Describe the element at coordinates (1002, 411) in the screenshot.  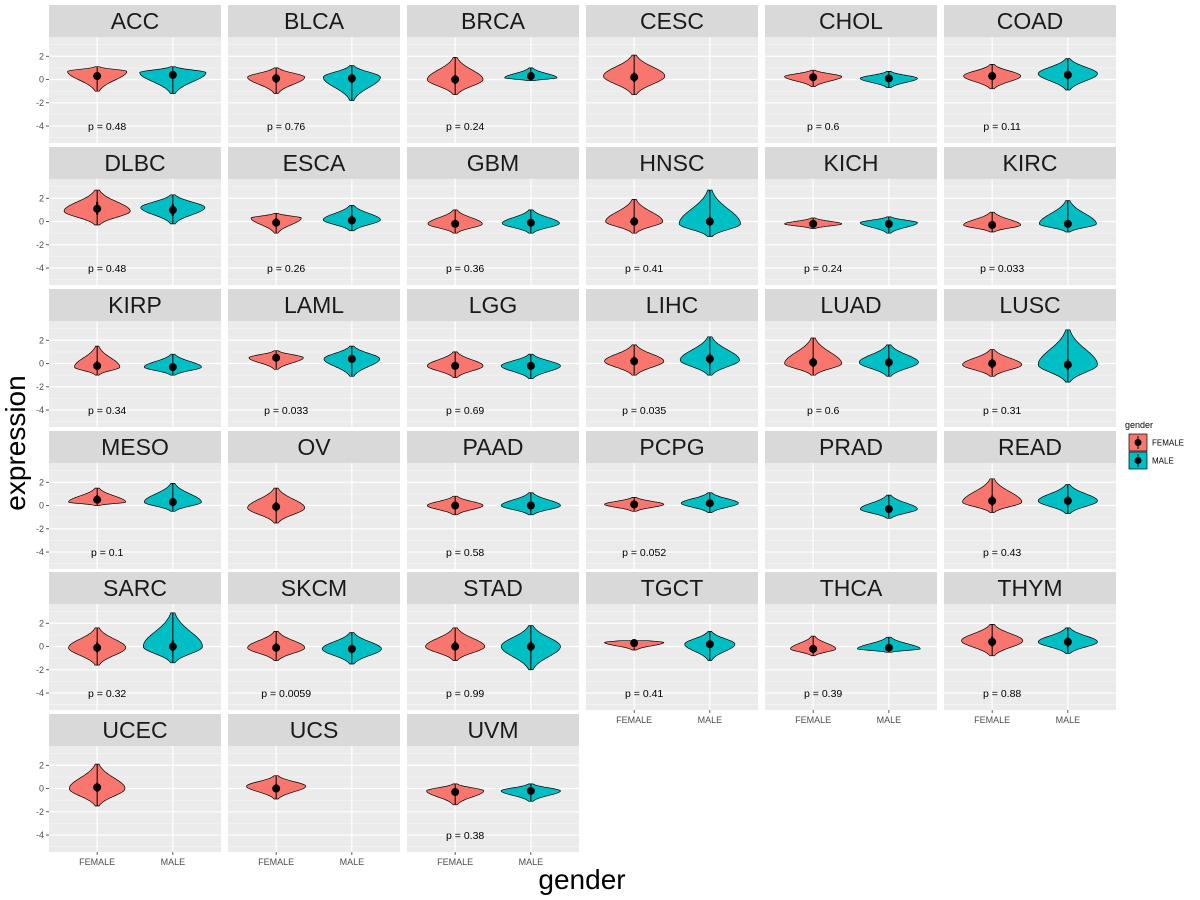
I see `p-value-label: p = 0.31` at that location.